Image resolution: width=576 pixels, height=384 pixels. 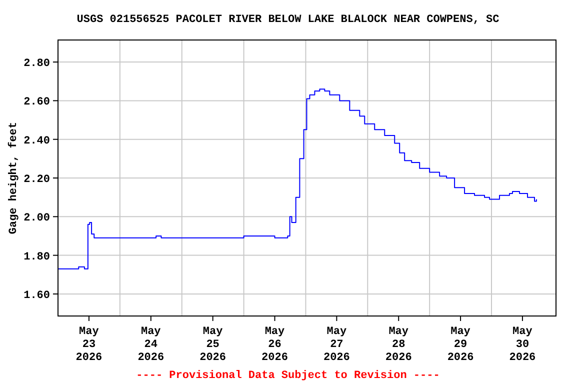 I want to click on x-tick-label: May 25 2026, so click(x=213, y=345).